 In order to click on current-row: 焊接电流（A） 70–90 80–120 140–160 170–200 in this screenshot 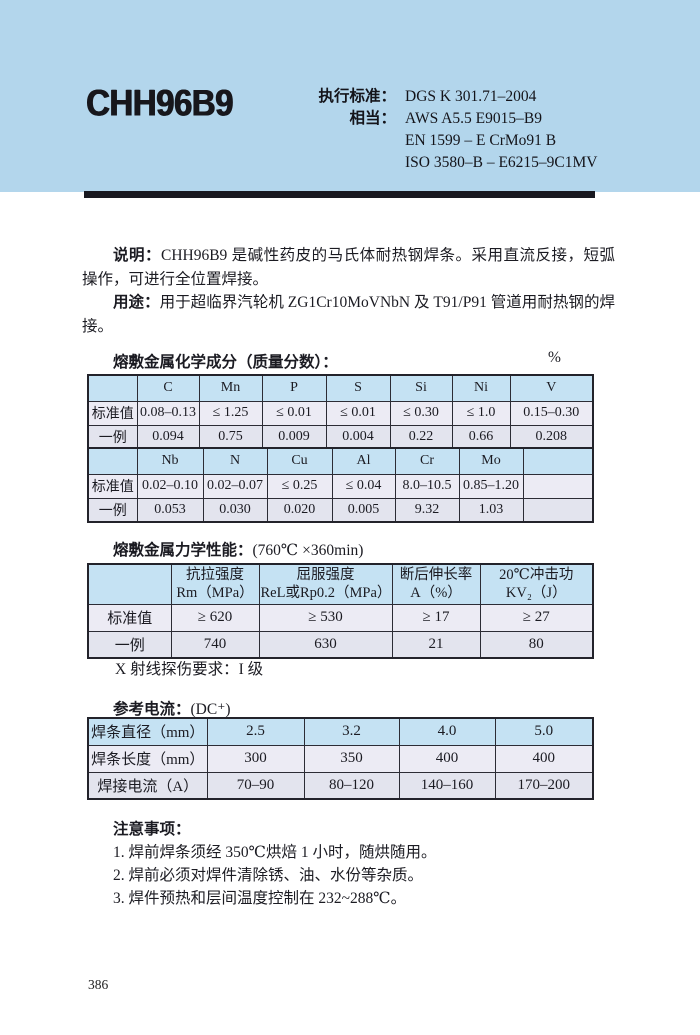, I will do `click(340, 785)`.